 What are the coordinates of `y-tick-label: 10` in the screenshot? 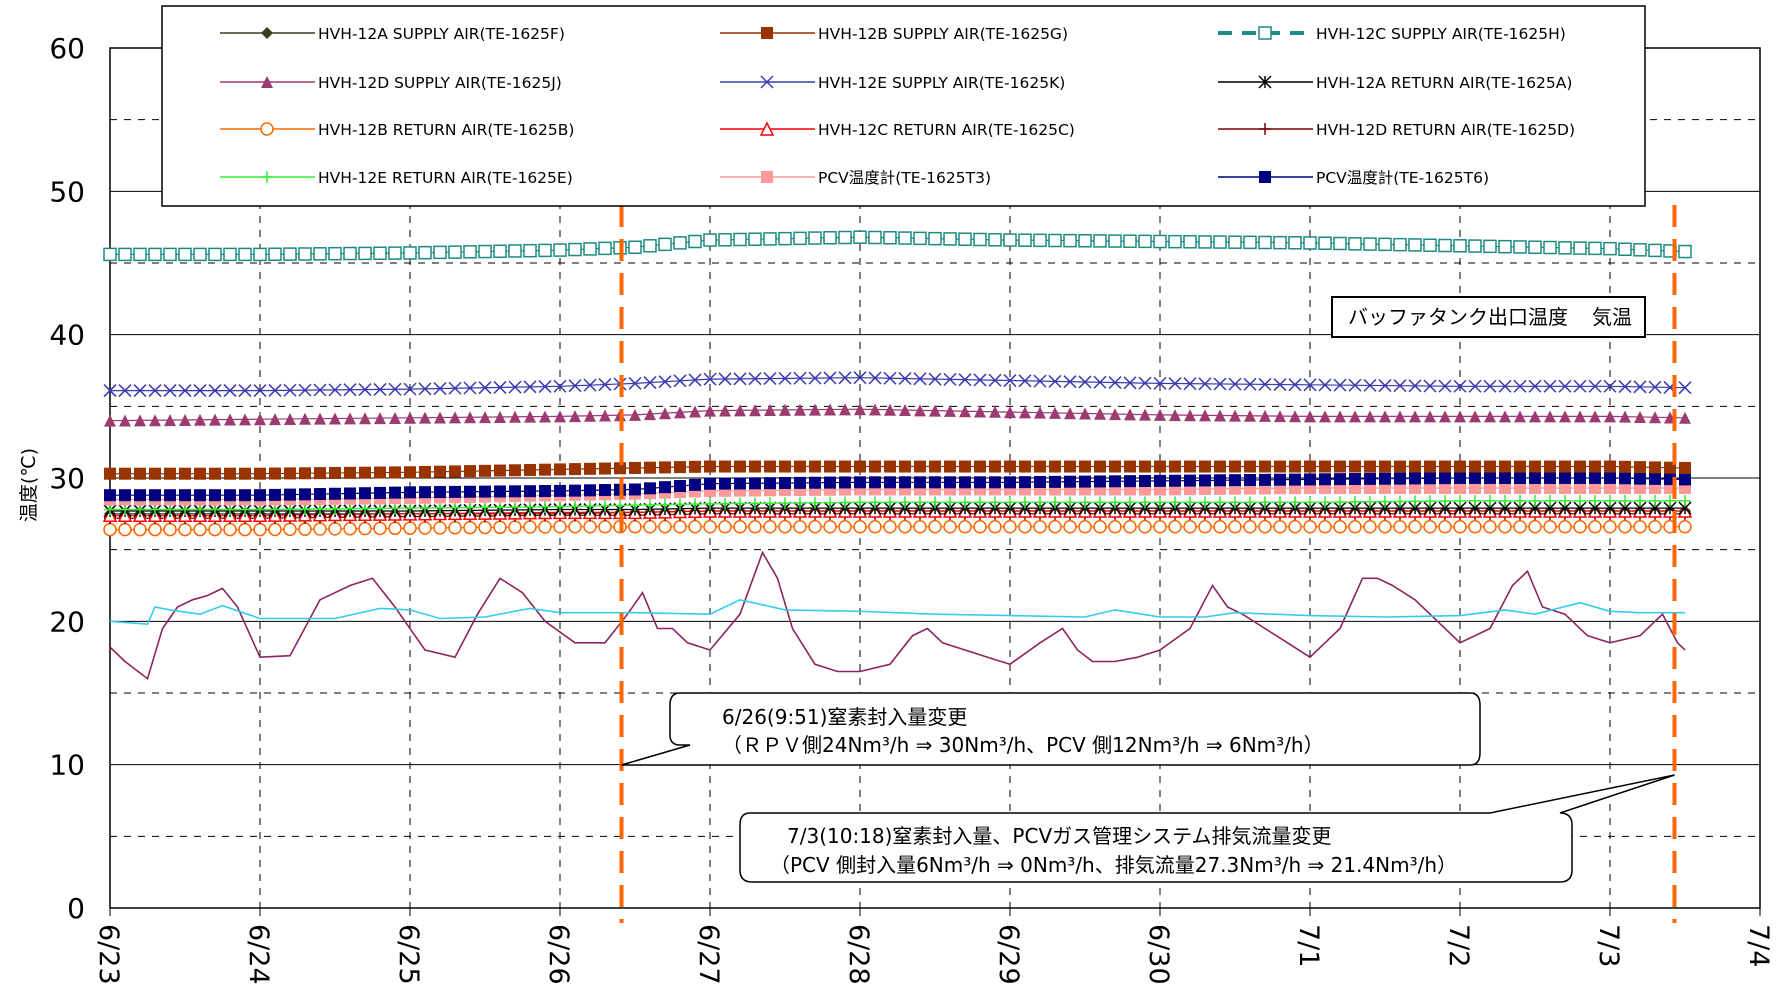 It's located at (67, 765).